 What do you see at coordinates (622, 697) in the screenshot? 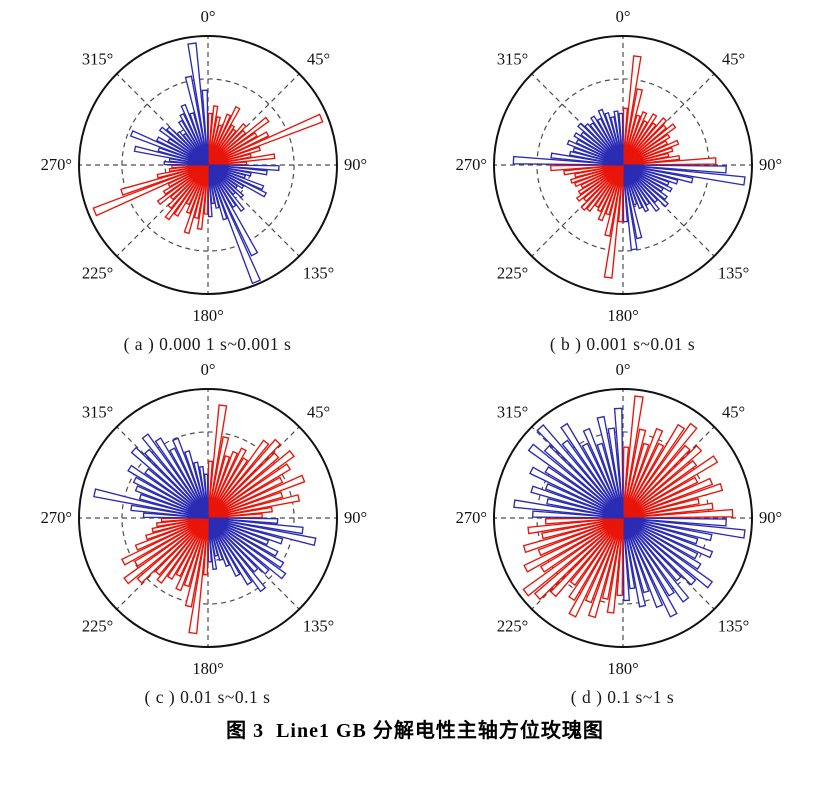
I see `chart-caption-d: ( d ) 0.1 s~1 s` at bounding box center [622, 697].